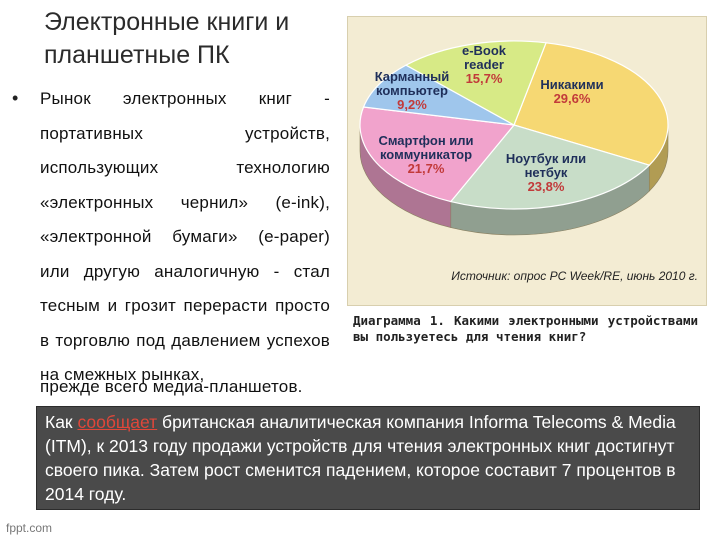 Image resolution: width=720 pixels, height=540 pixels. Describe the element at coordinates (167, 38) in the screenshot. I see `slide-title: Электронные книги и планшетные ПК` at that location.